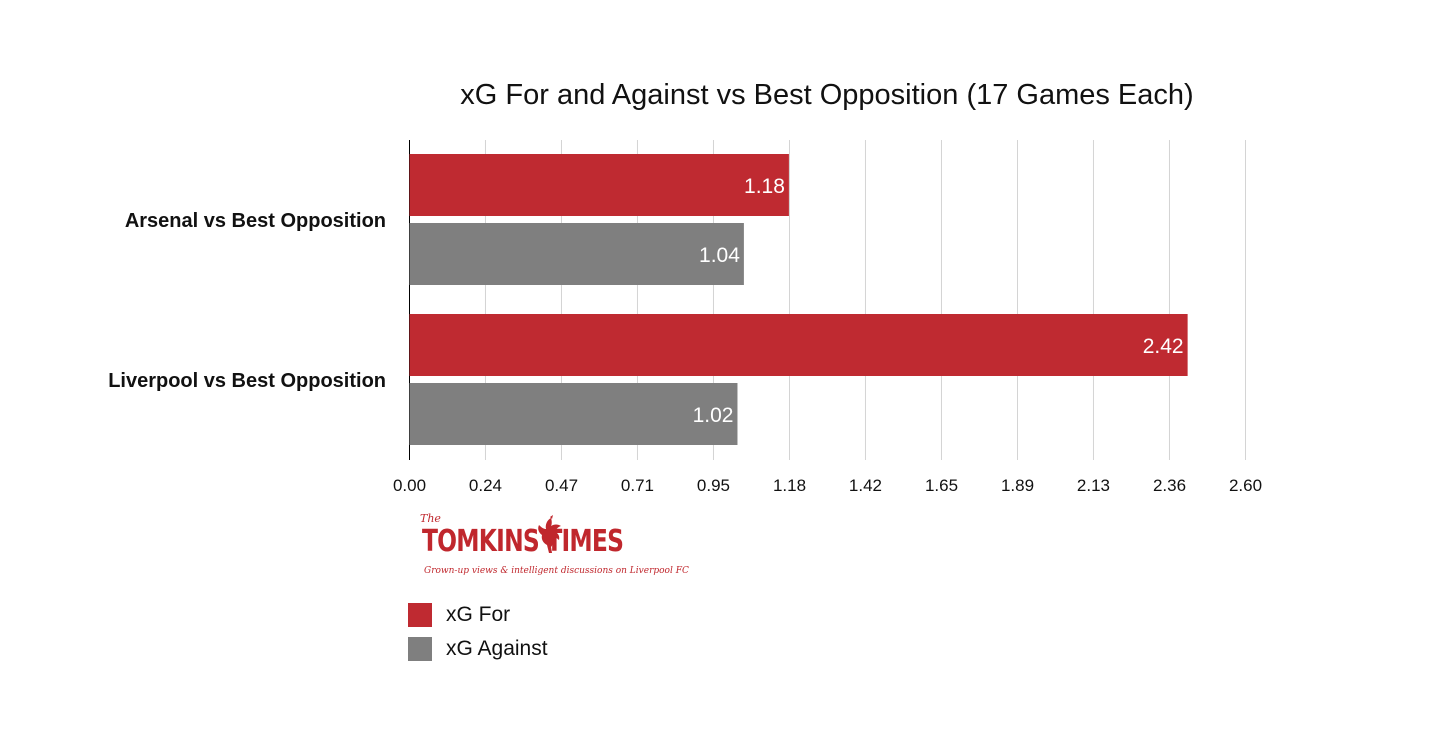 This screenshot has width=1456, height=755. I want to click on legend-label-xg-for: xG For, so click(478, 614).